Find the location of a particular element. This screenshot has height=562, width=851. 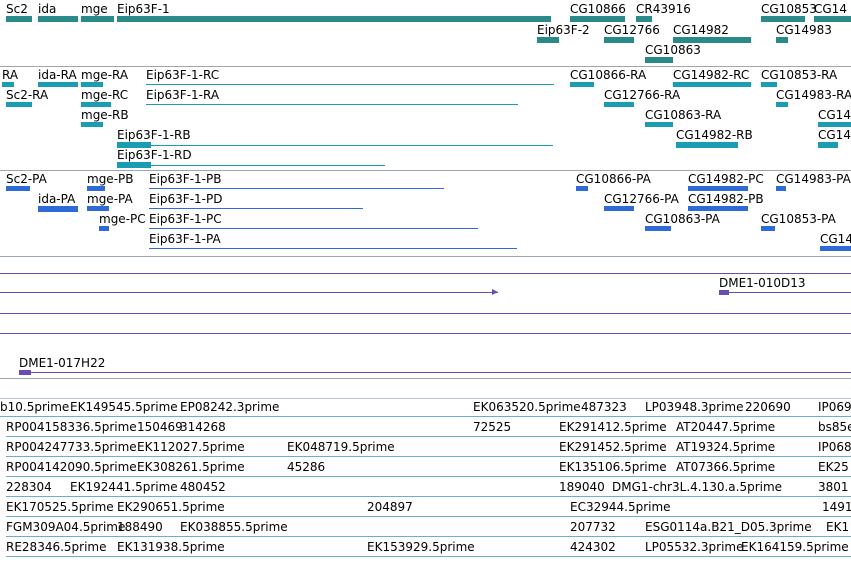

gene-feature-cr43916 is located at coordinates (644, 19).